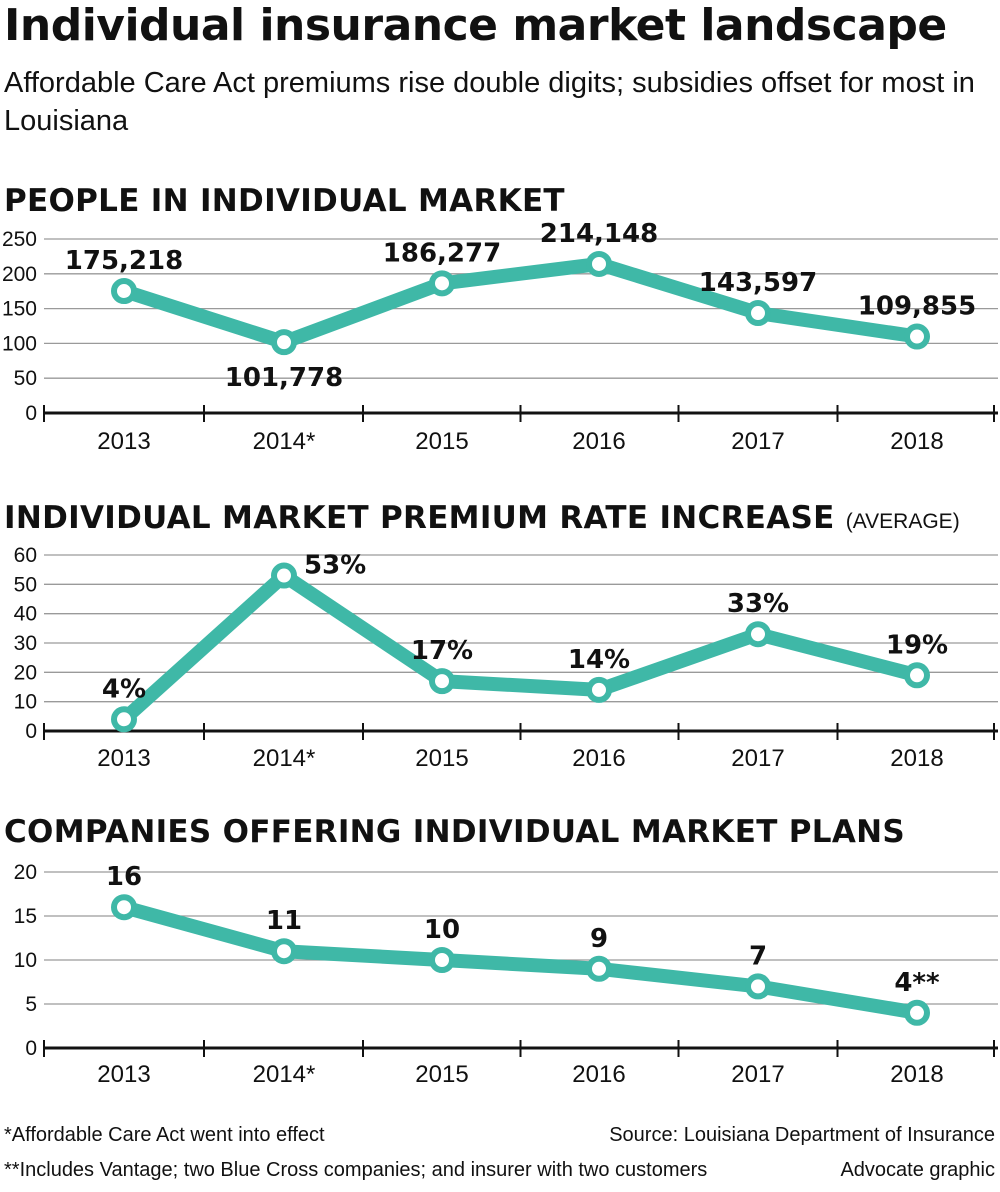 The height and width of the screenshot is (1192, 1000). I want to click on data-label: 109,855, so click(917, 307).